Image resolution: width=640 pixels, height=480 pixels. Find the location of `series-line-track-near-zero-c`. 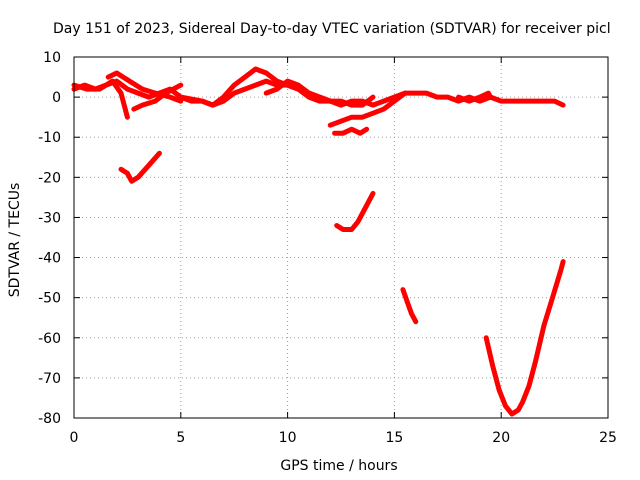

series-line-track-near-zero-c is located at coordinates (144, 87).